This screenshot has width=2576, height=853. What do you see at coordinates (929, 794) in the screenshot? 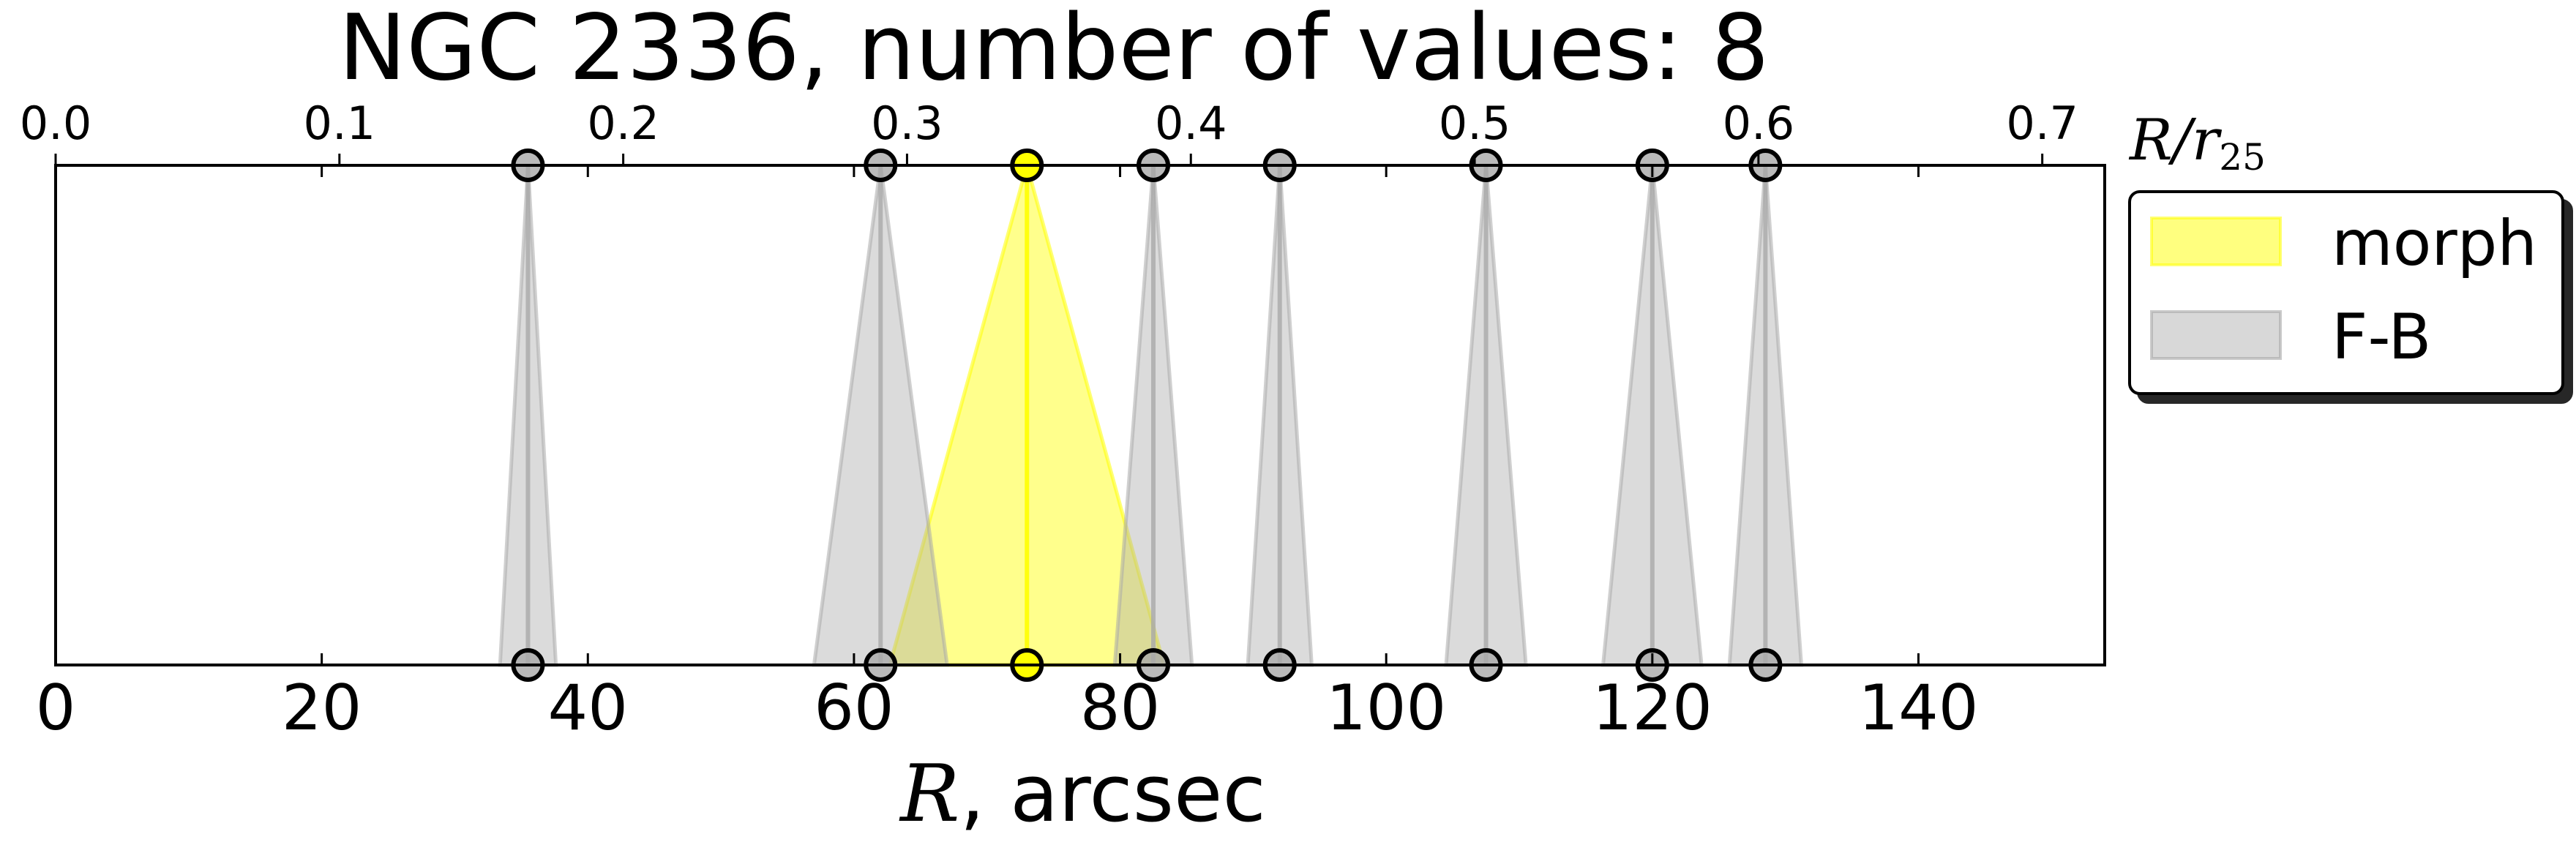
I see `x-axis-label-italic: R` at bounding box center [929, 794].